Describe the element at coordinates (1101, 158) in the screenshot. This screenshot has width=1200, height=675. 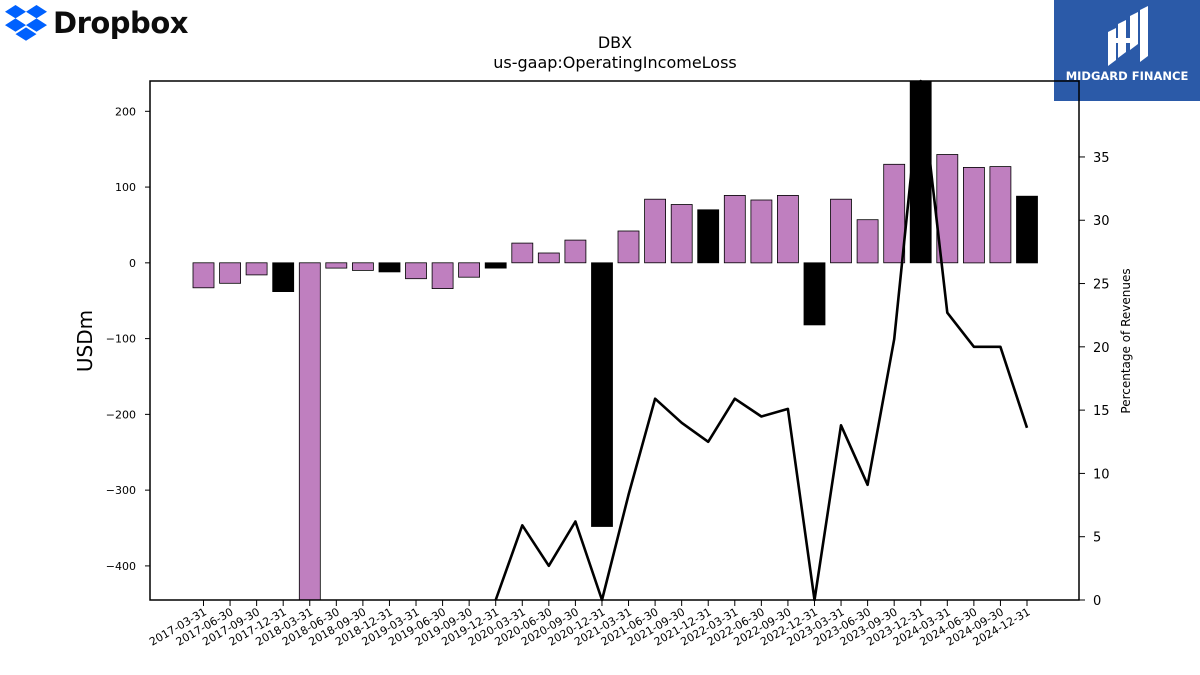
I see `y2-tick-label: 35` at that location.